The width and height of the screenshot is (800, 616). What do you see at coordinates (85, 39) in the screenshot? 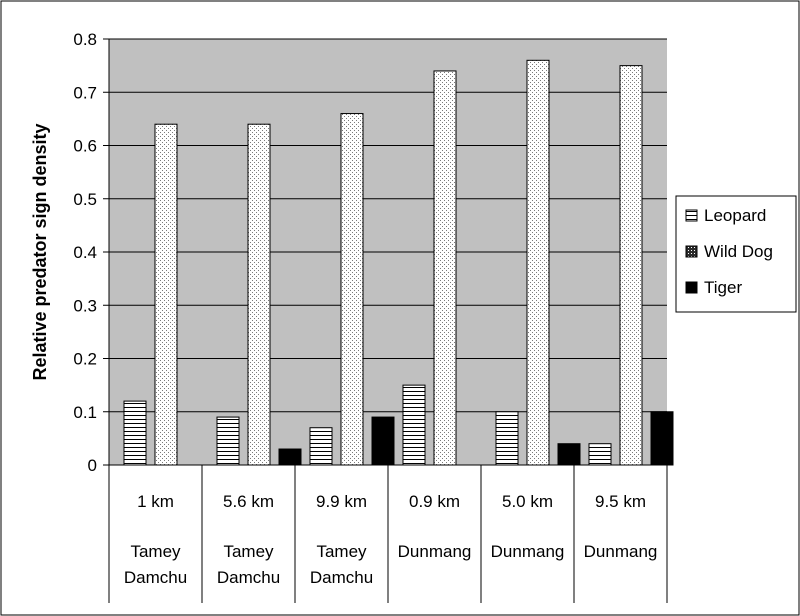
I see `y-tick-label: 0.8` at bounding box center [85, 39].